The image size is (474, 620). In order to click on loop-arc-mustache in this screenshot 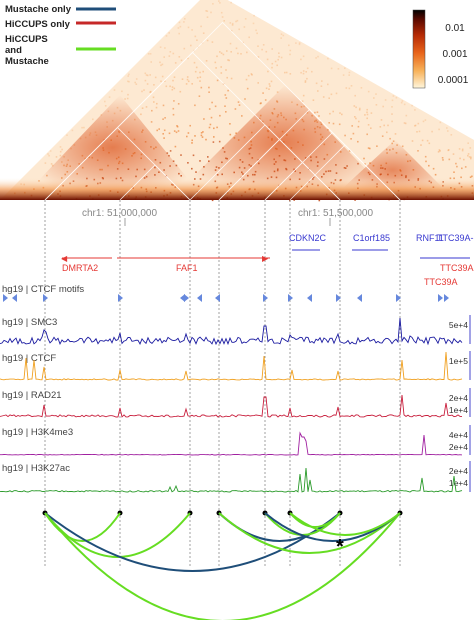, I will do `click(192, 542)`.